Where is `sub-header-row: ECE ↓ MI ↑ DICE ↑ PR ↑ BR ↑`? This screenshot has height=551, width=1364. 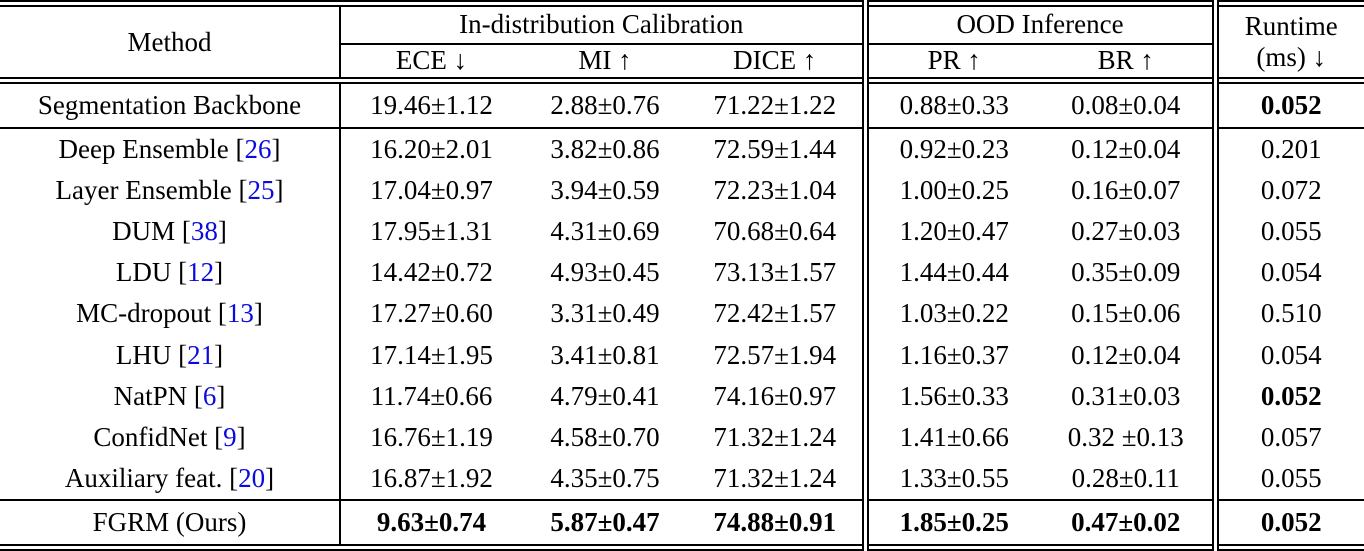
sub-header-row: ECE ↓ MI ↑ DICE ↑ PR ↑ BR ↑ is located at coordinates (682, 62).